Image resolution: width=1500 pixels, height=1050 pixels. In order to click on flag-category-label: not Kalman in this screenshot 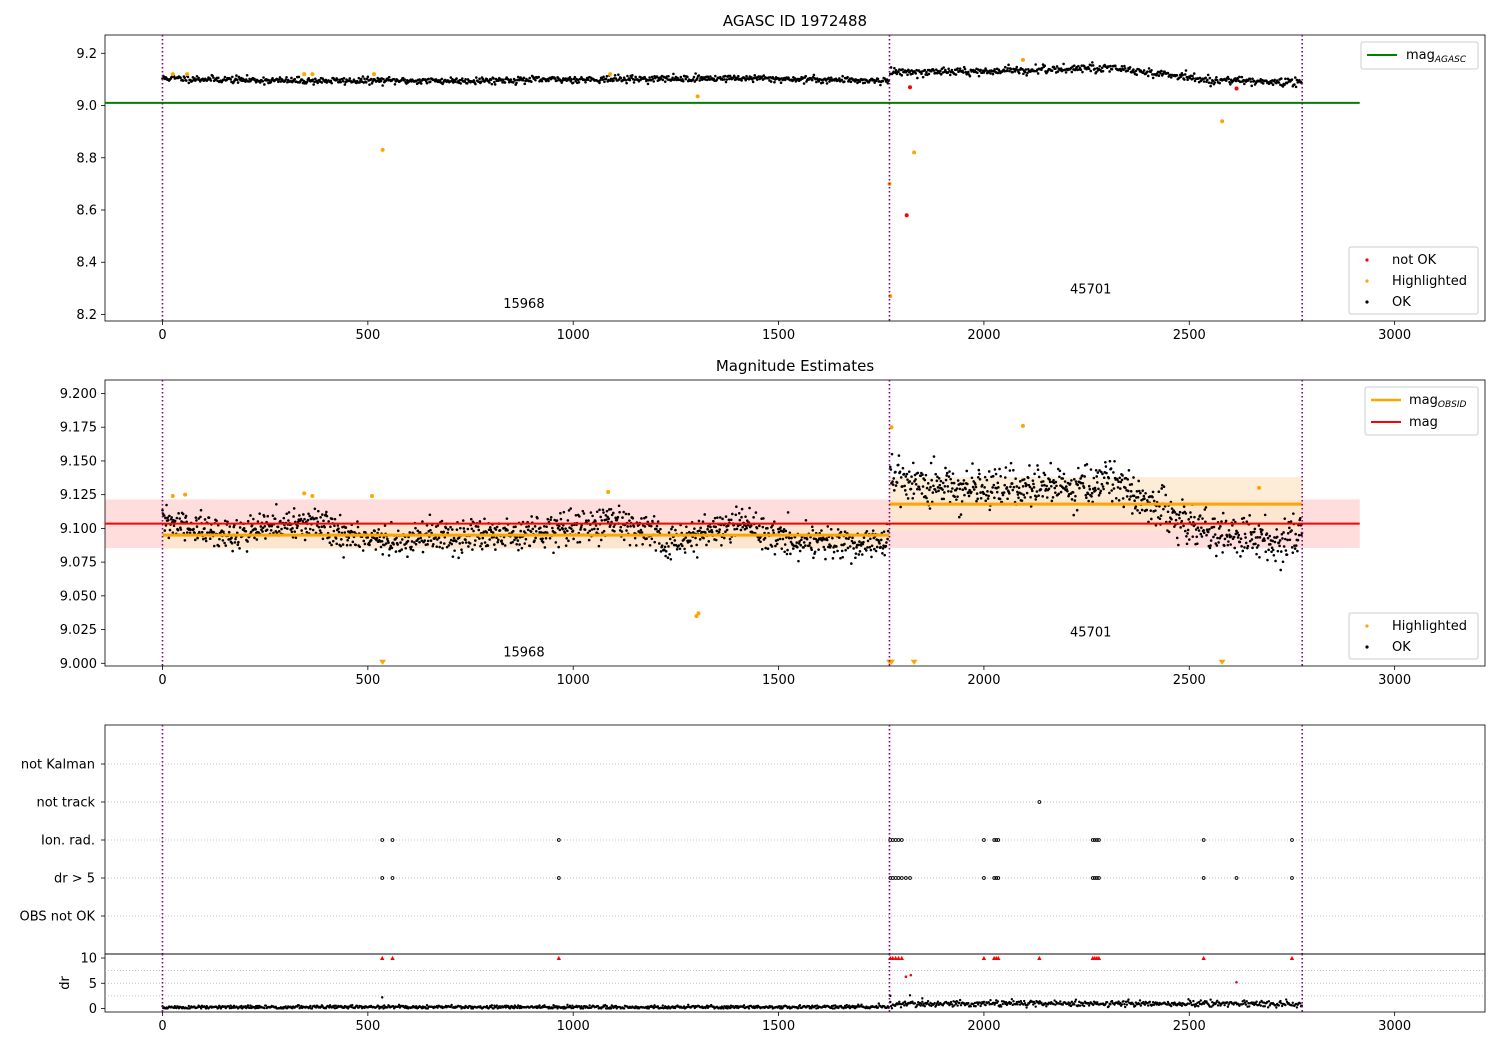, I will do `click(58, 765)`.